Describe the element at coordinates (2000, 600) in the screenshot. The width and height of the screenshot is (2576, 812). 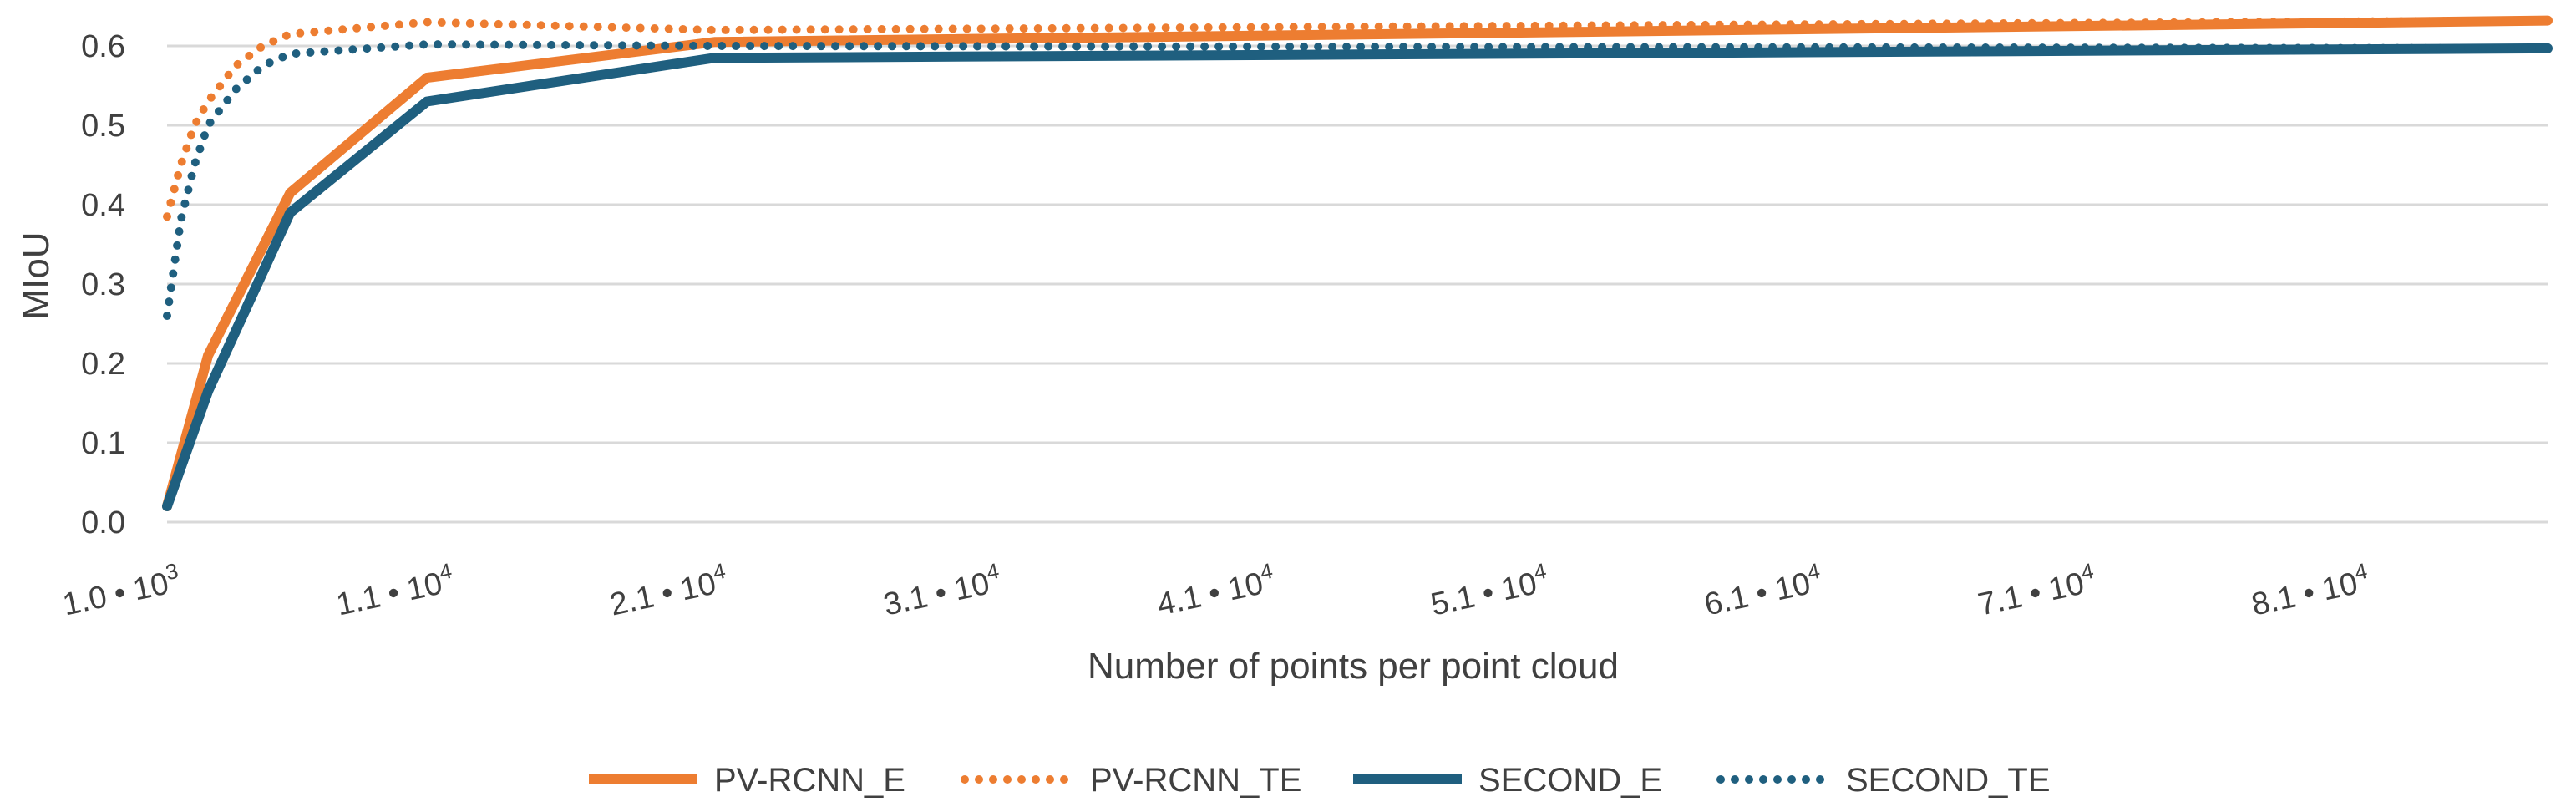
I see `x-tick-mantissa: 7.1` at that location.